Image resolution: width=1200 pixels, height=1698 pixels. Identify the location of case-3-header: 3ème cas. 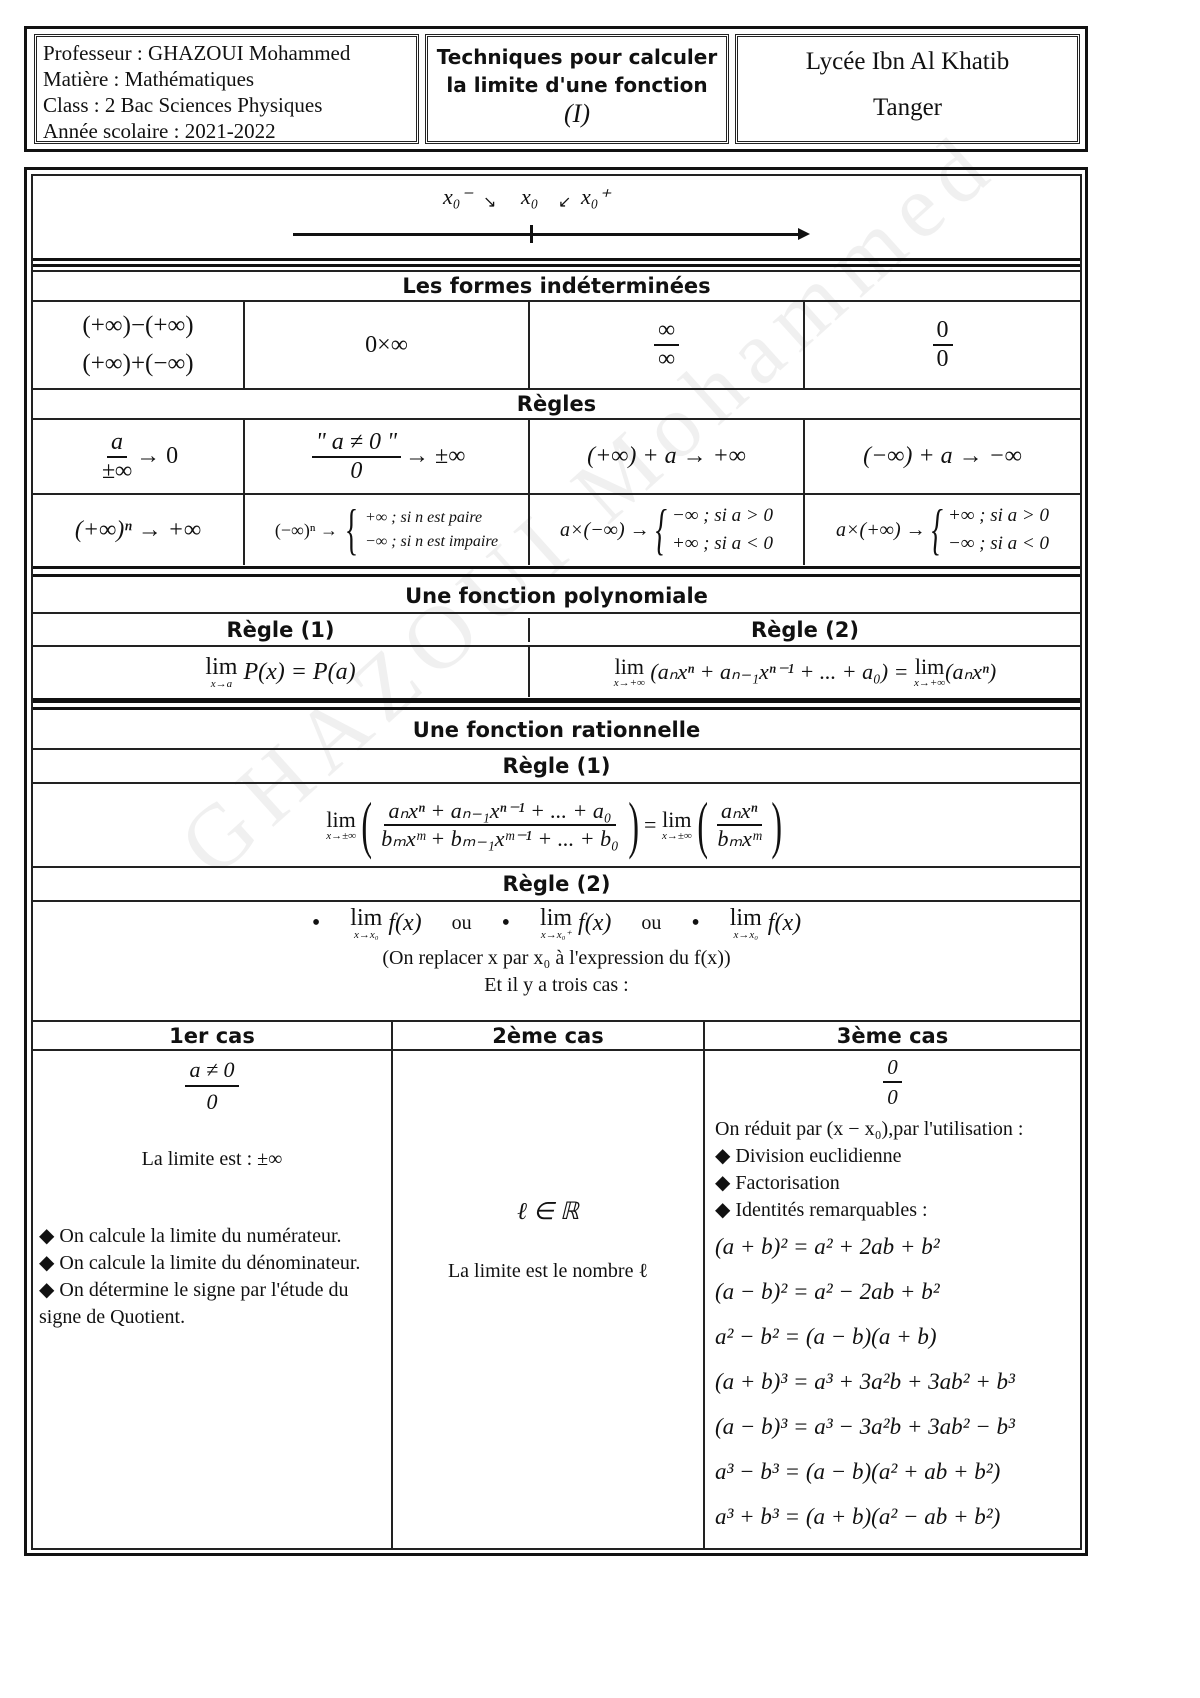
(892, 1035).